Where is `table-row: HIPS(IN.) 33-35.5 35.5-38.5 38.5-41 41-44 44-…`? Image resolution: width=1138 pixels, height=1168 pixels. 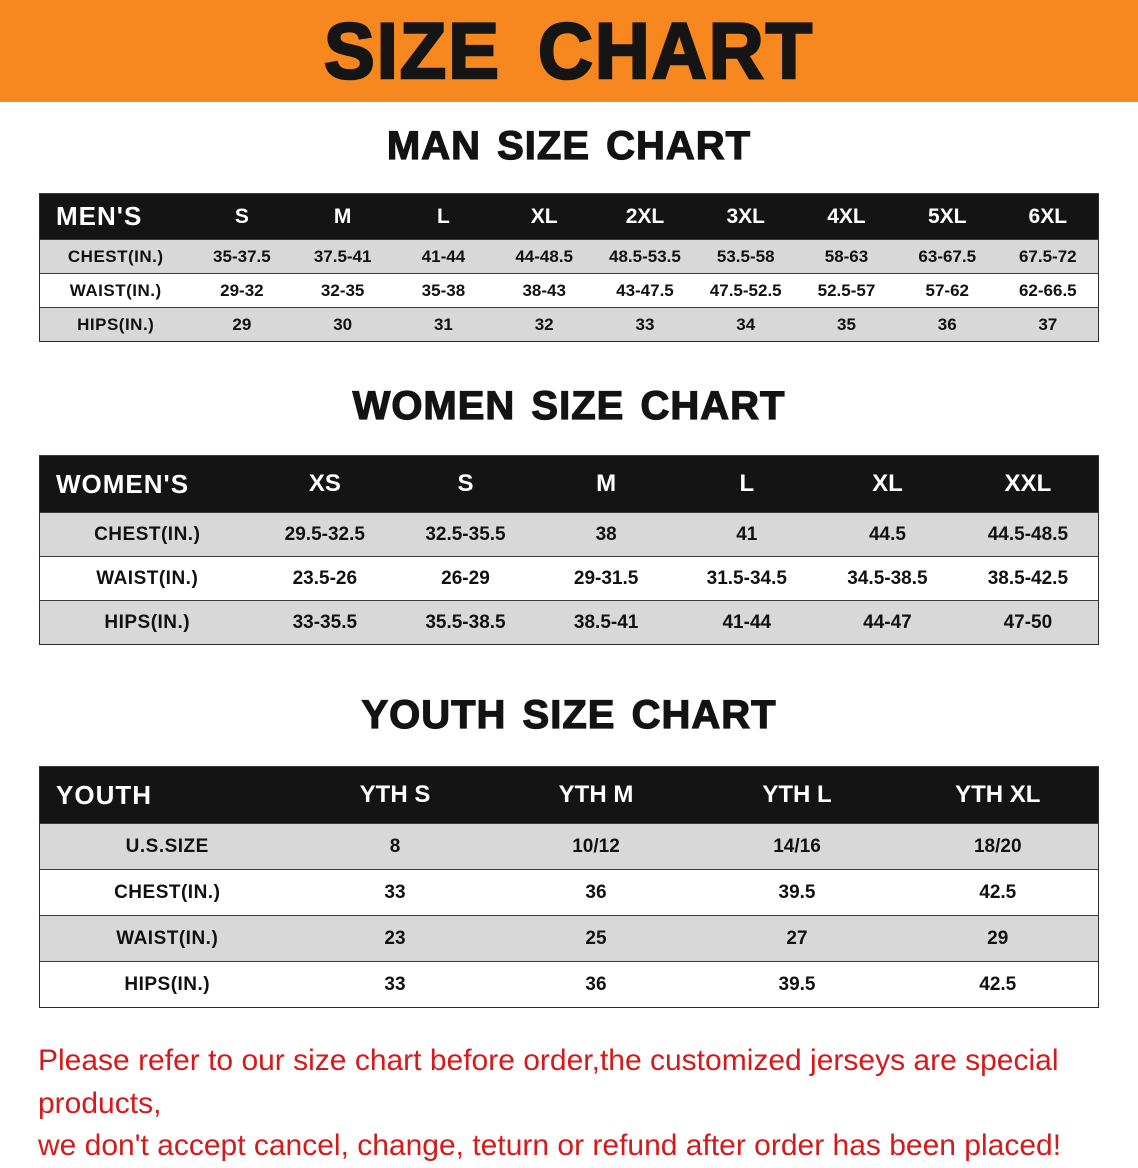 table-row: HIPS(IN.) 33-35.5 35.5-38.5 38.5-41 41-44 44-… is located at coordinates (569, 622).